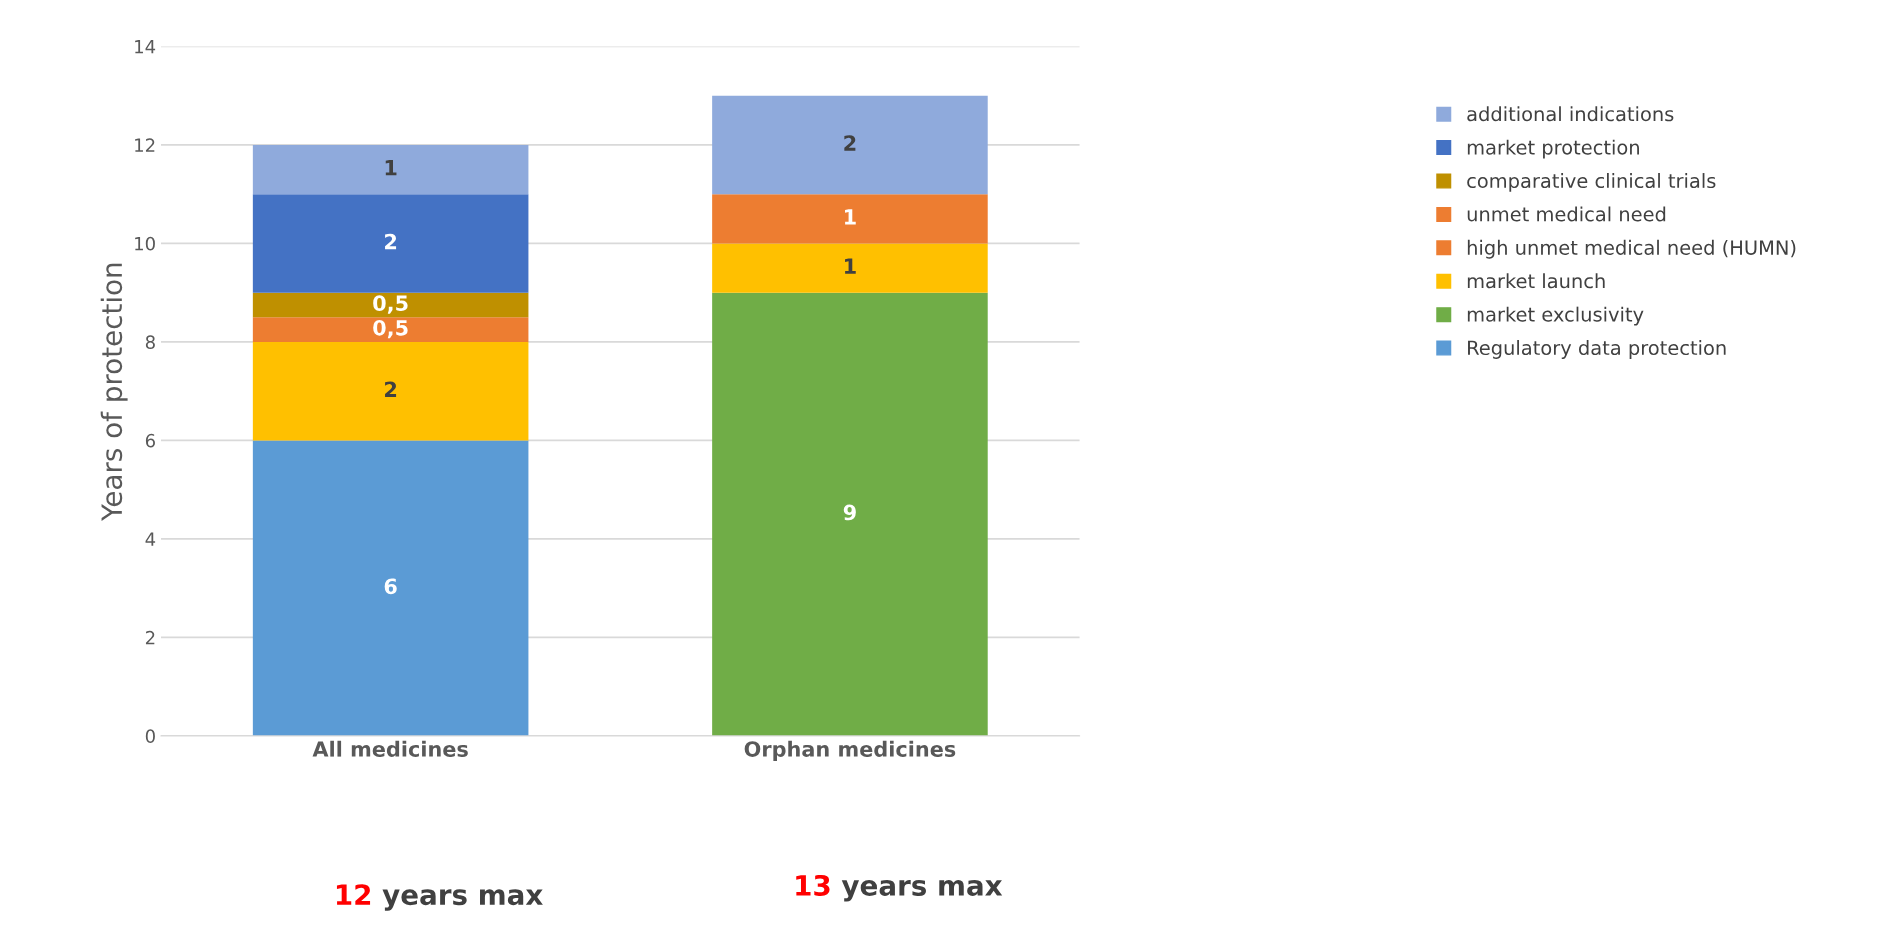  What do you see at coordinates (1555, 316) in the screenshot?
I see `legend-label: market exclusivity` at bounding box center [1555, 316].